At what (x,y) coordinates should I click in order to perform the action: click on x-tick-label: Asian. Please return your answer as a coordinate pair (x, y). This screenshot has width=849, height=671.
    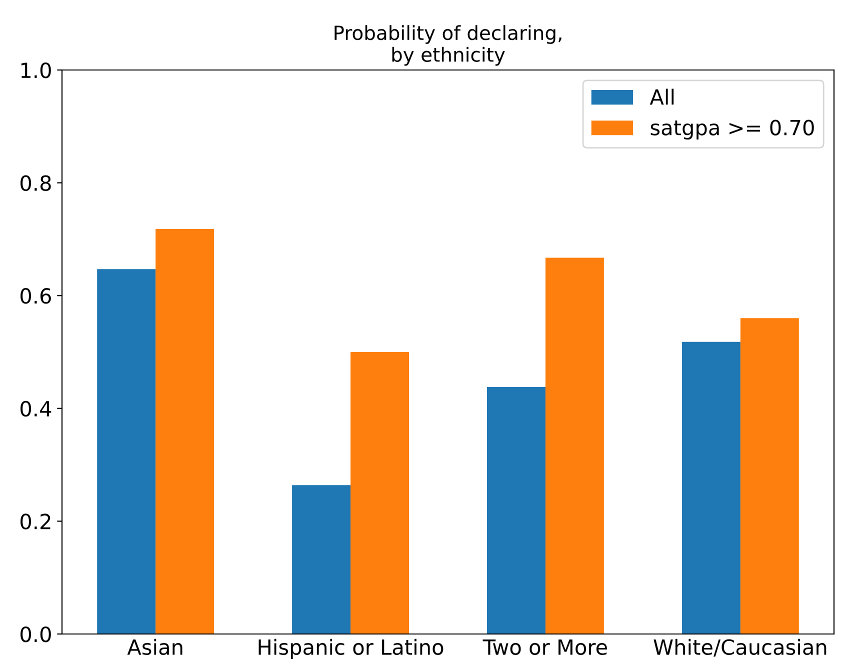
    Looking at the image, I should click on (154, 646).